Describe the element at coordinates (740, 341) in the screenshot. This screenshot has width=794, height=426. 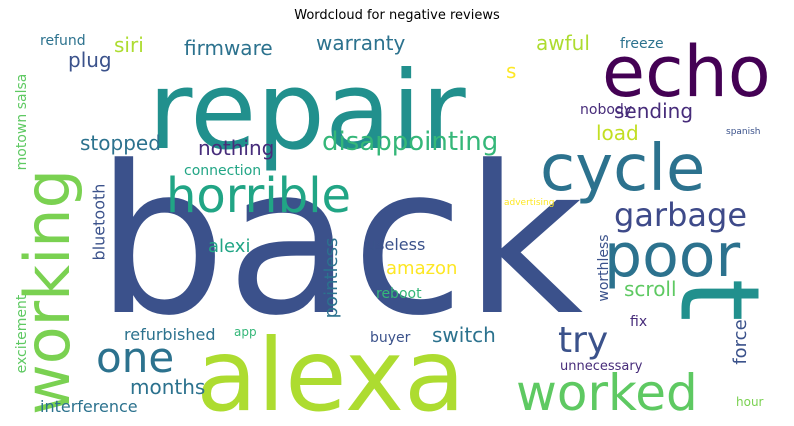
I see `word-force: force` at that location.